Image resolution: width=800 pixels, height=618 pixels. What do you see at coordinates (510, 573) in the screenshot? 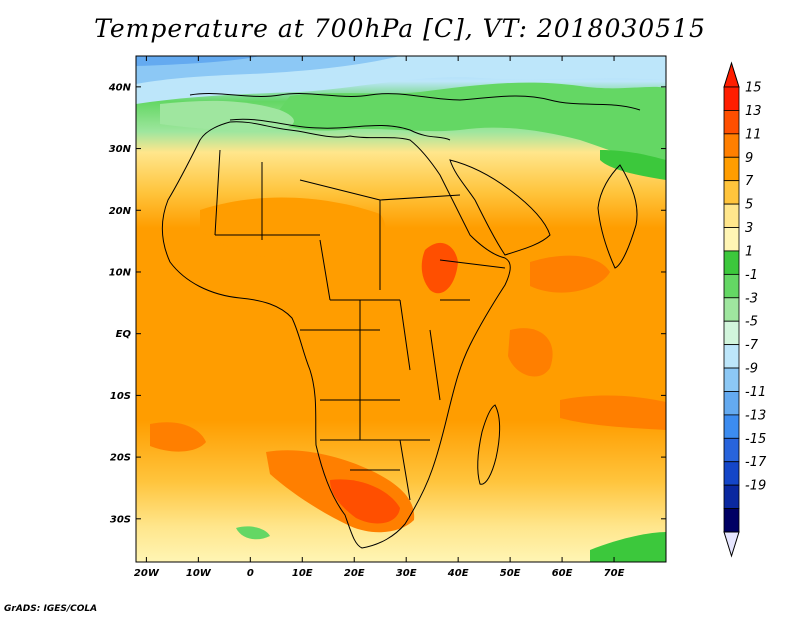
I see `lon-label: 50E` at bounding box center [510, 573].